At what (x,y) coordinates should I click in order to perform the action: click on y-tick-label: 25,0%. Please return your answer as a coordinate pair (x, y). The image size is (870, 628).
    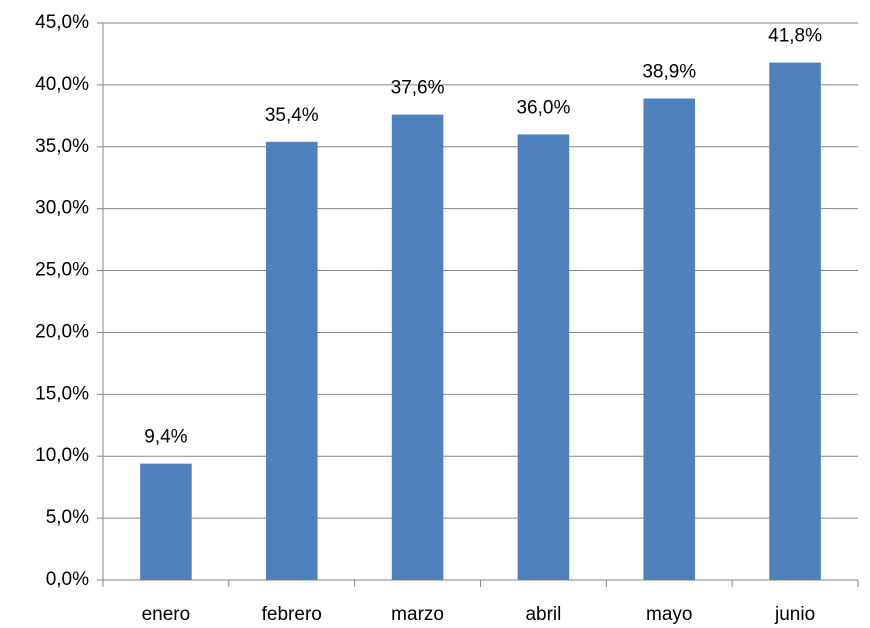
    Looking at the image, I should click on (62, 270).